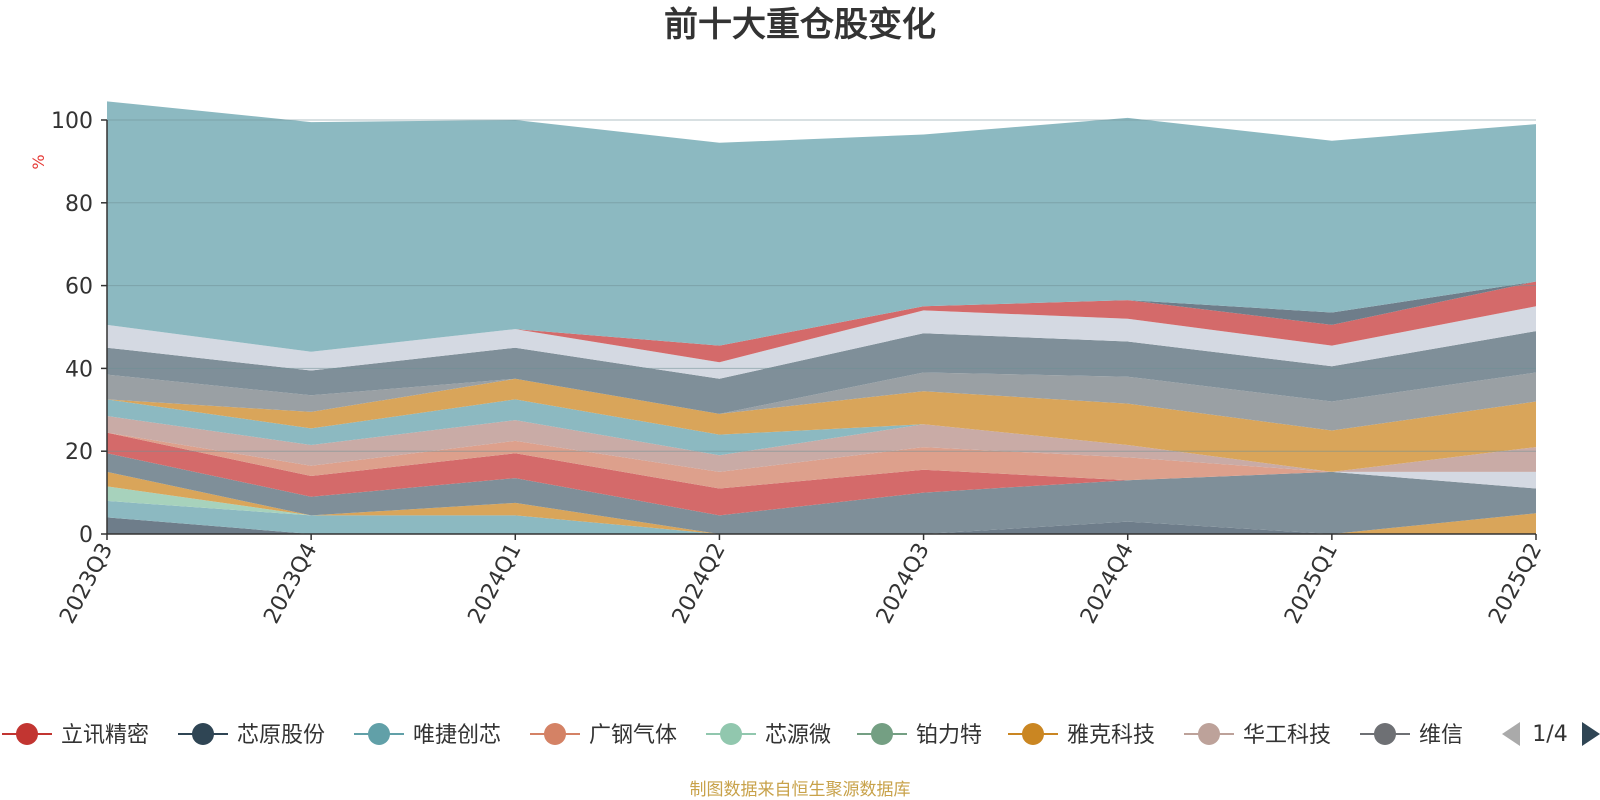 The image size is (1600, 800). I want to click on y-tick-label: 0, so click(86, 535).